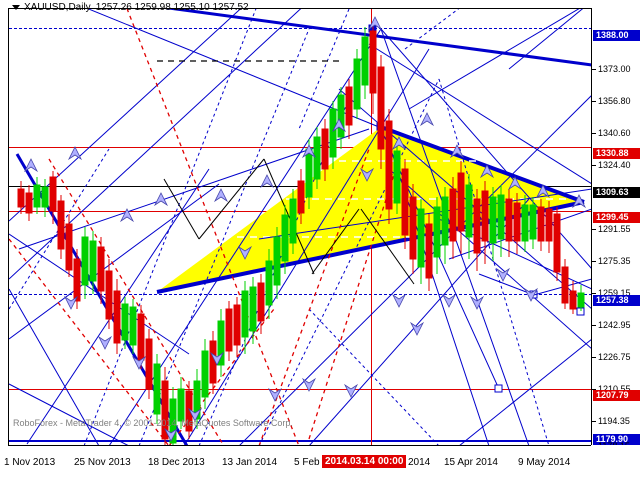 The width and height of the screenshot is (640, 480). I want to click on time-label-7: 9 May 2014, so click(544, 462).